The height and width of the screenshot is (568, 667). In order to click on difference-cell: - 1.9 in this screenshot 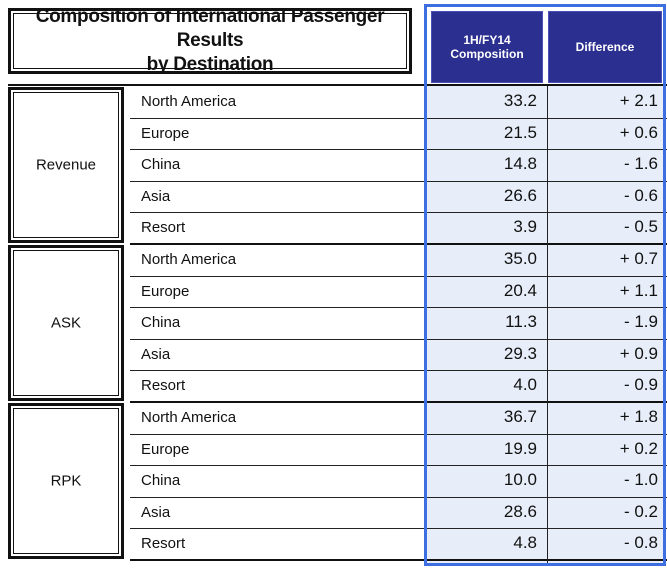, I will do `click(640, 322)`.